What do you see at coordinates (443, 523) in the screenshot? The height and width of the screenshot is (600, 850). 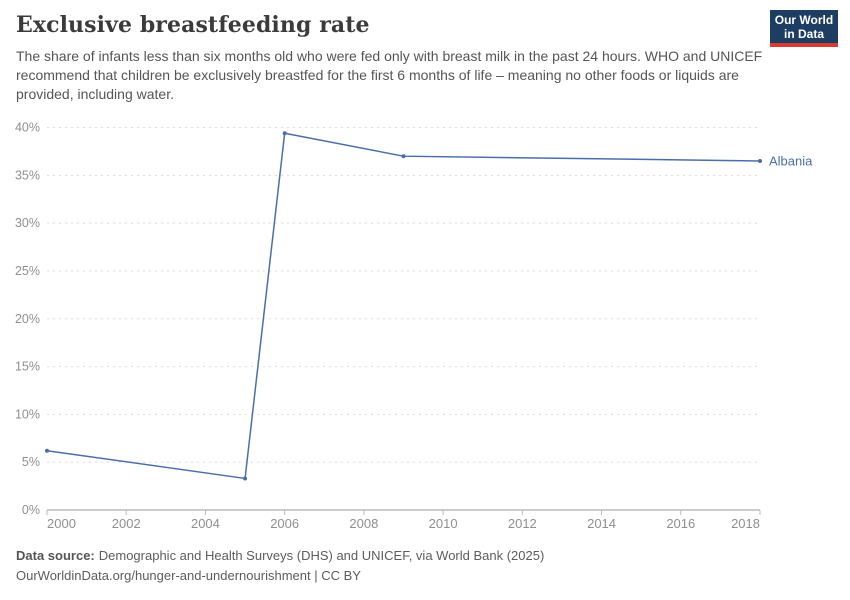 I see `x-axis-tick-label: 2010` at bounding box center [443, 523].